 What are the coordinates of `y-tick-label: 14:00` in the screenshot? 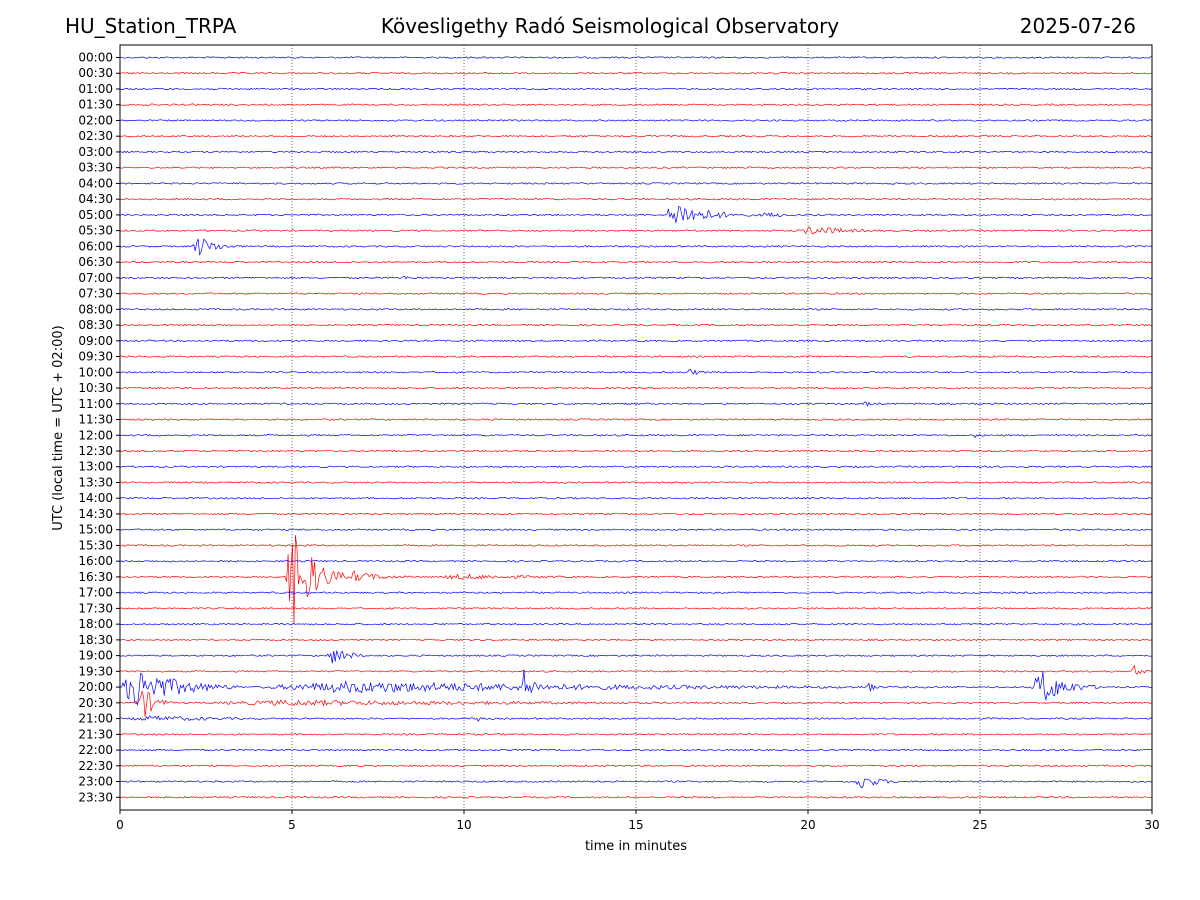 It's located at (95, 498).